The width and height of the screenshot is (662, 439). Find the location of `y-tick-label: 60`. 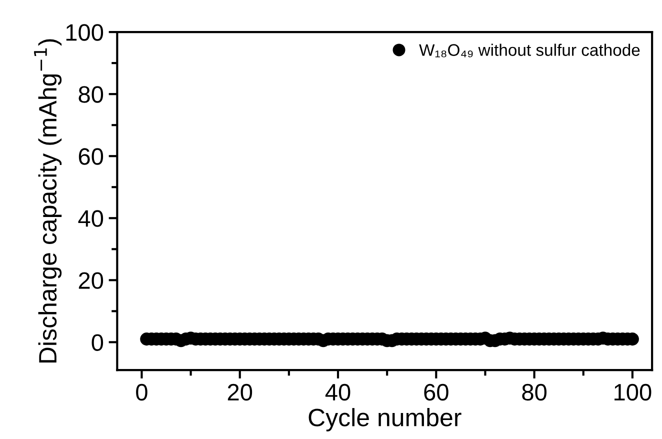

y-tick-label: 60 is located at coordinates (91, 156).